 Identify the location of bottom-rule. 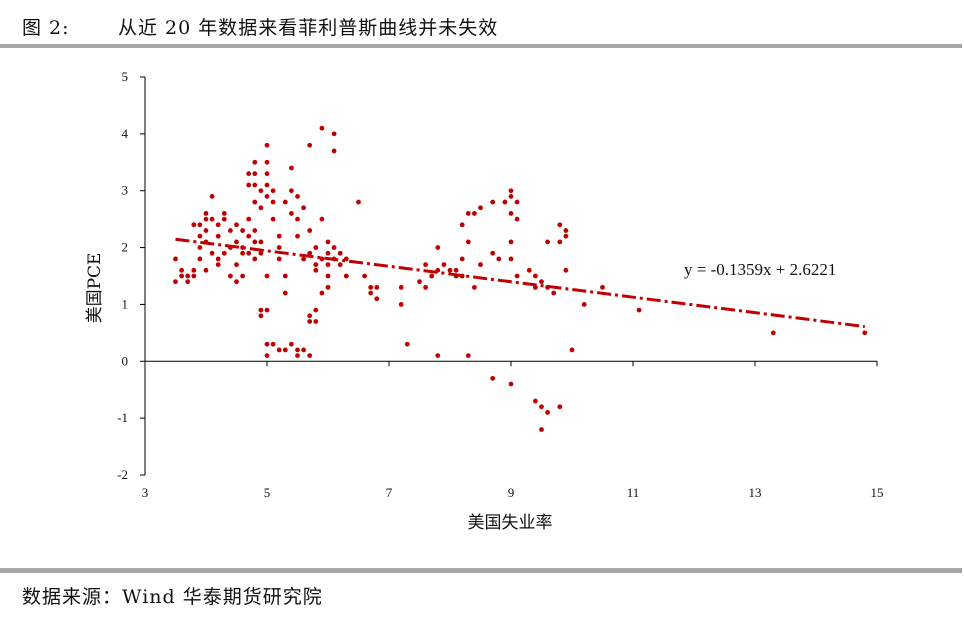
(481, 570).